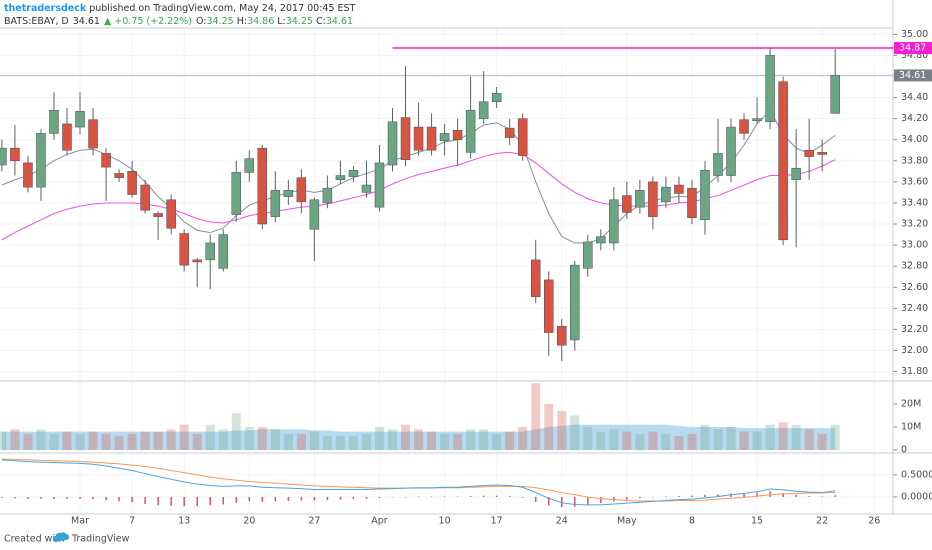  Describe the element at coordinates (914, 350) in the screenshot. I see `y-tick-label: 32.00` at that location.